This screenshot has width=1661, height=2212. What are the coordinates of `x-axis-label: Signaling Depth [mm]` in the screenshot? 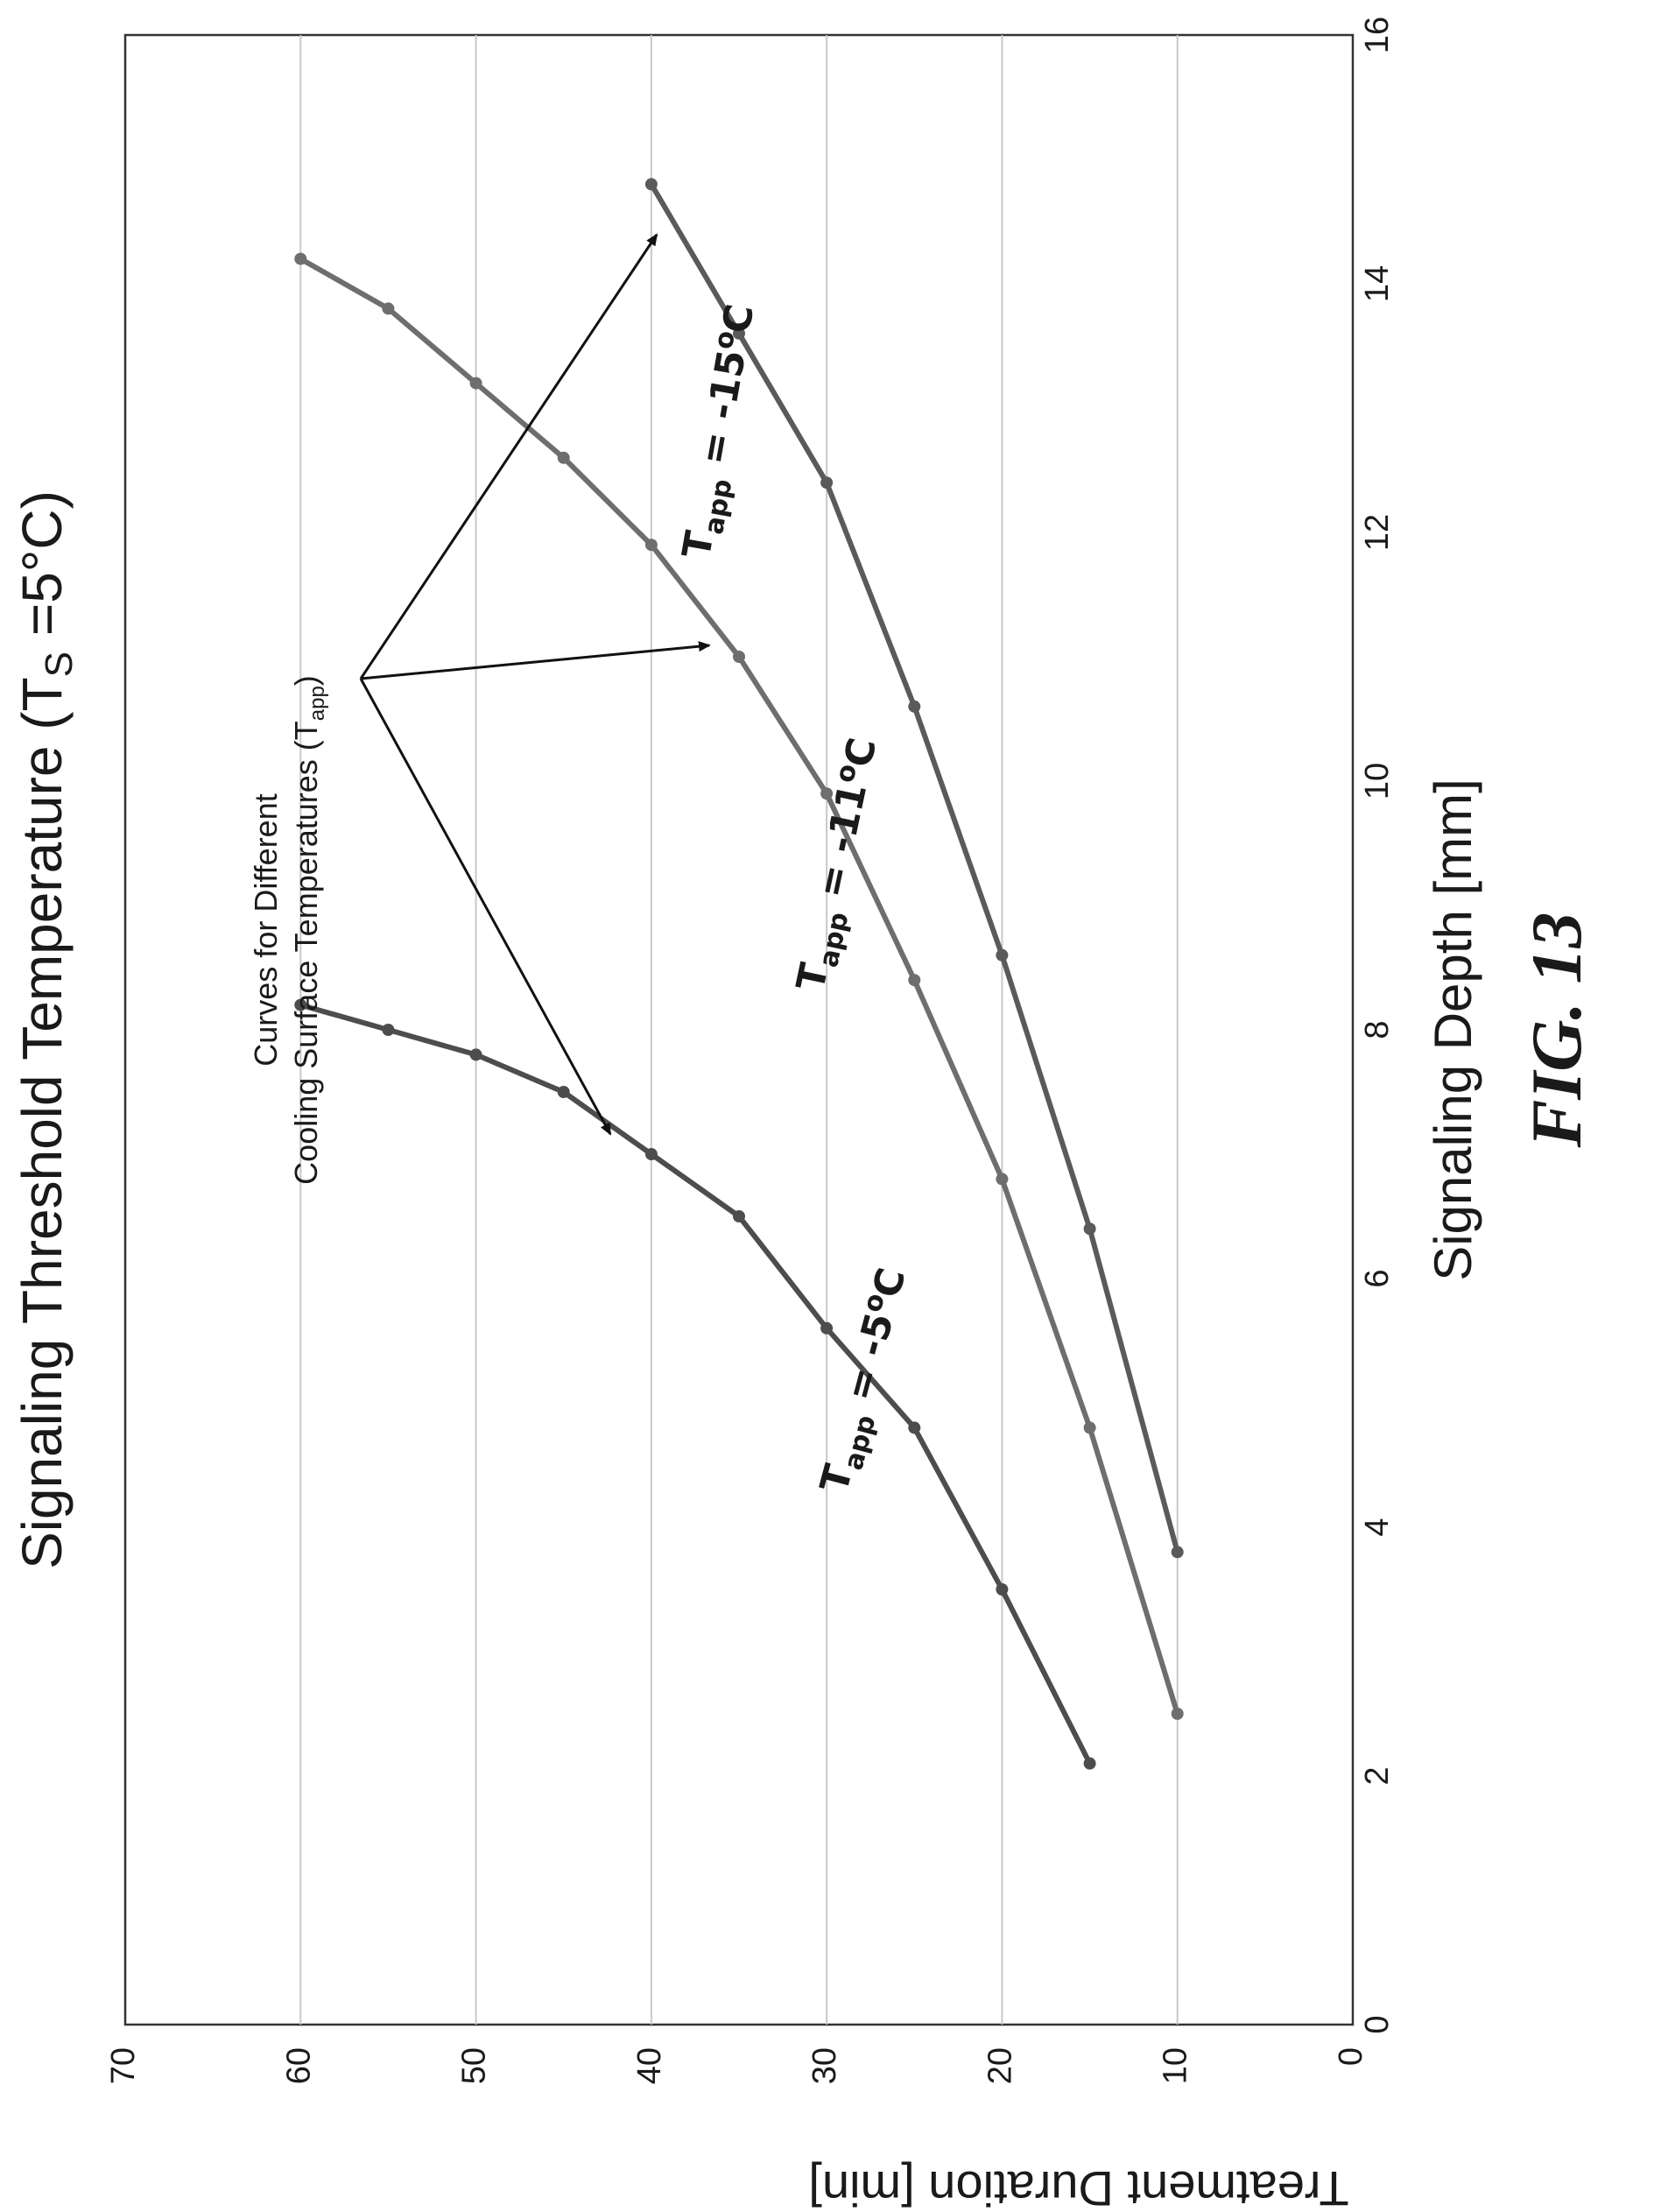 It's located at (1453, 1029).